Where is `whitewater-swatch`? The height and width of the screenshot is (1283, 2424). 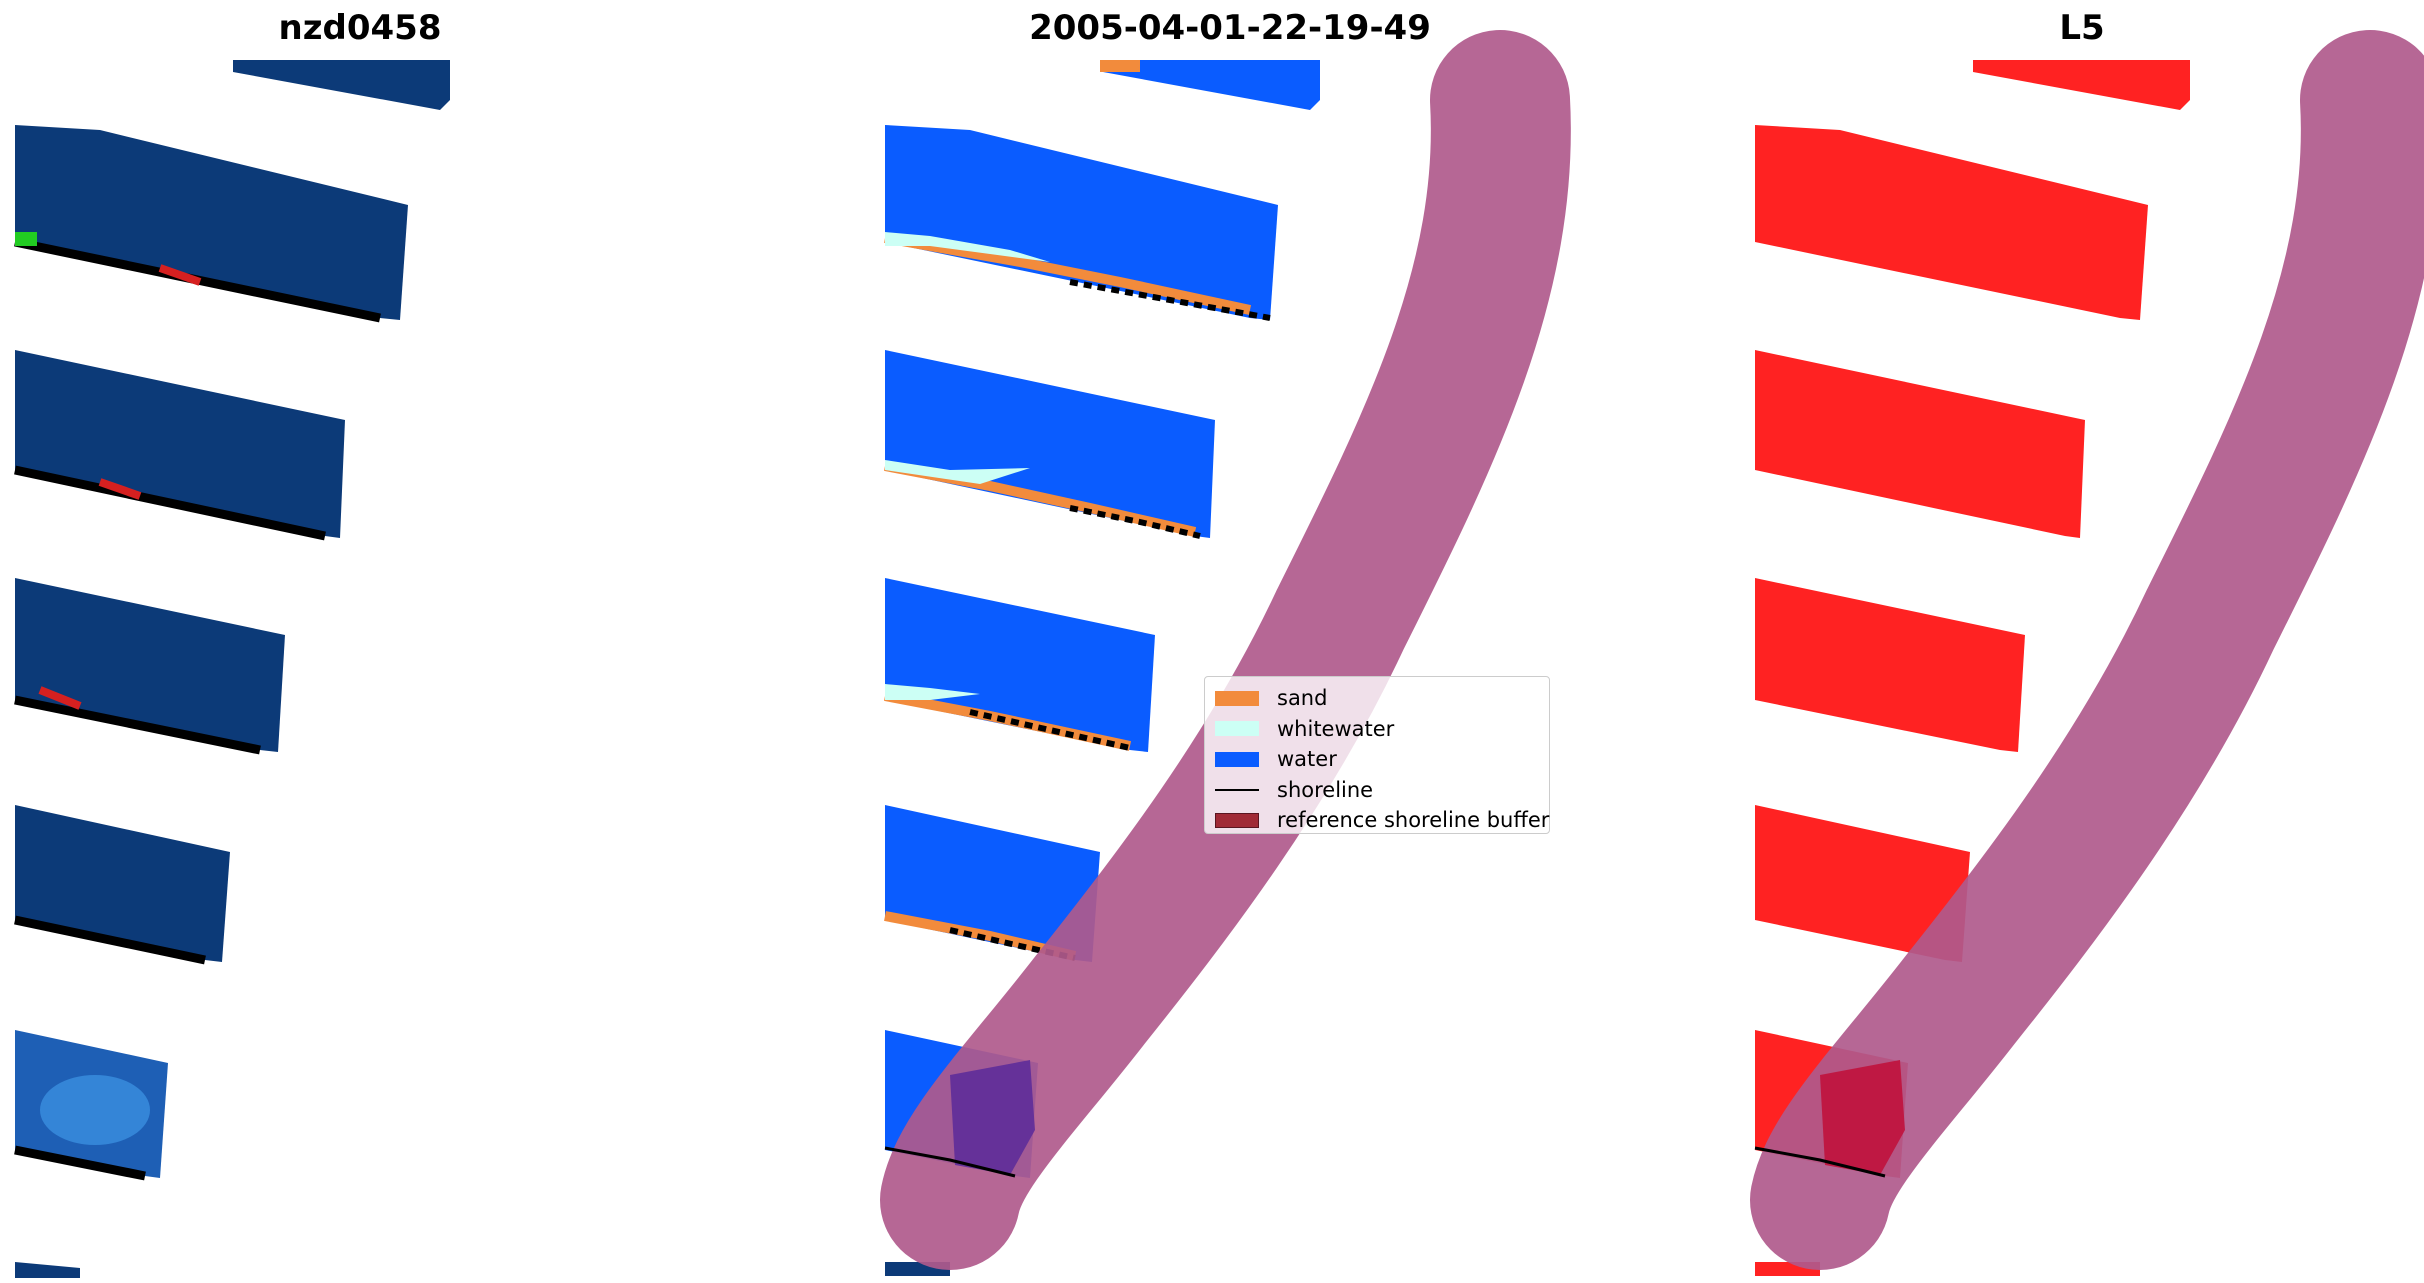
whitewater-swatch is located at coordinates (1237, 729).